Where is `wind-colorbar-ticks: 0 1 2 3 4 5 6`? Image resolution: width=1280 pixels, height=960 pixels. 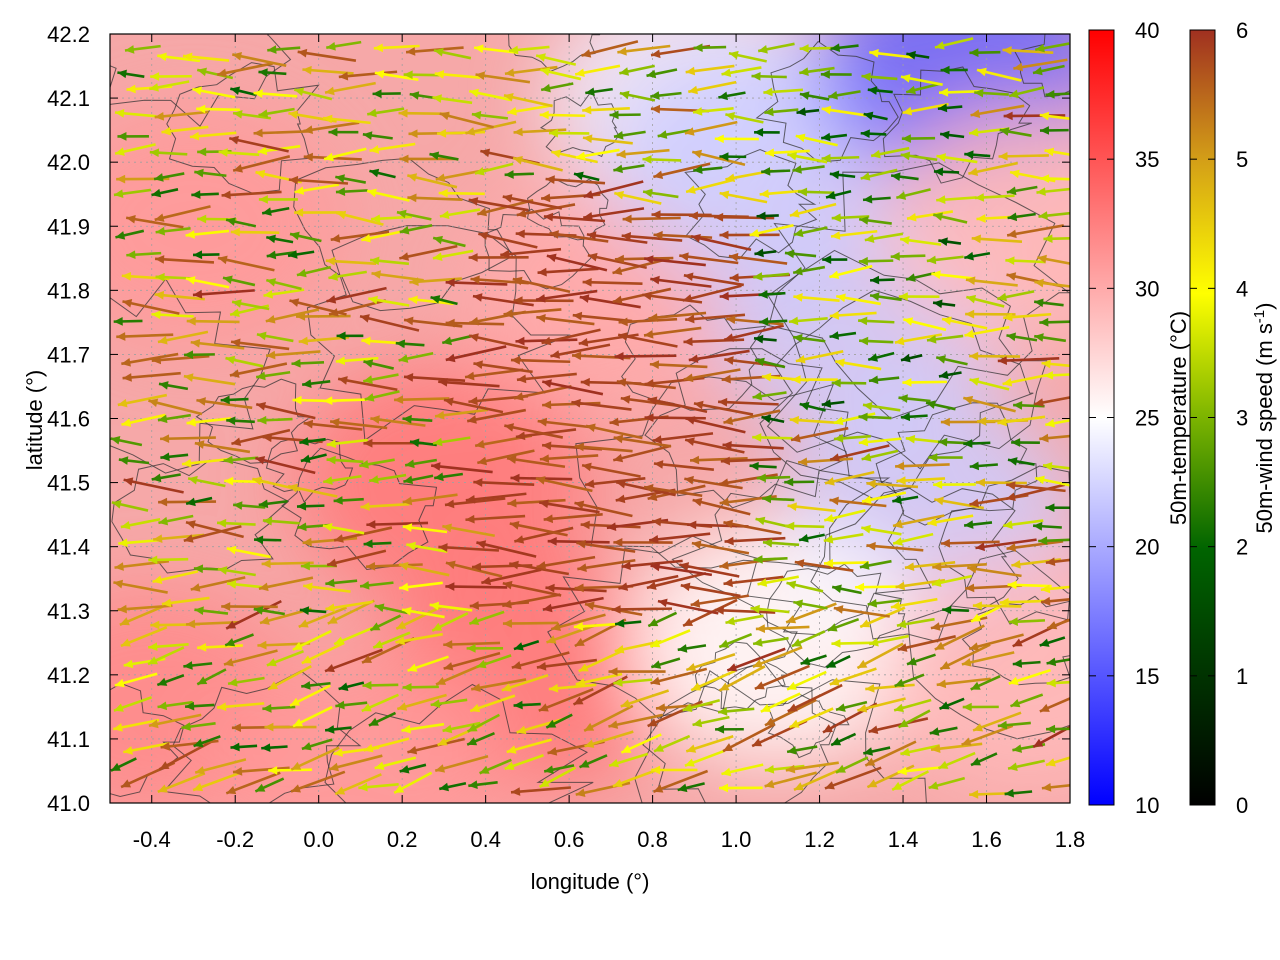 wind-colorbar-ticks: 0 1 2 3 4 5 6 is located at coordinates (1219, 418).